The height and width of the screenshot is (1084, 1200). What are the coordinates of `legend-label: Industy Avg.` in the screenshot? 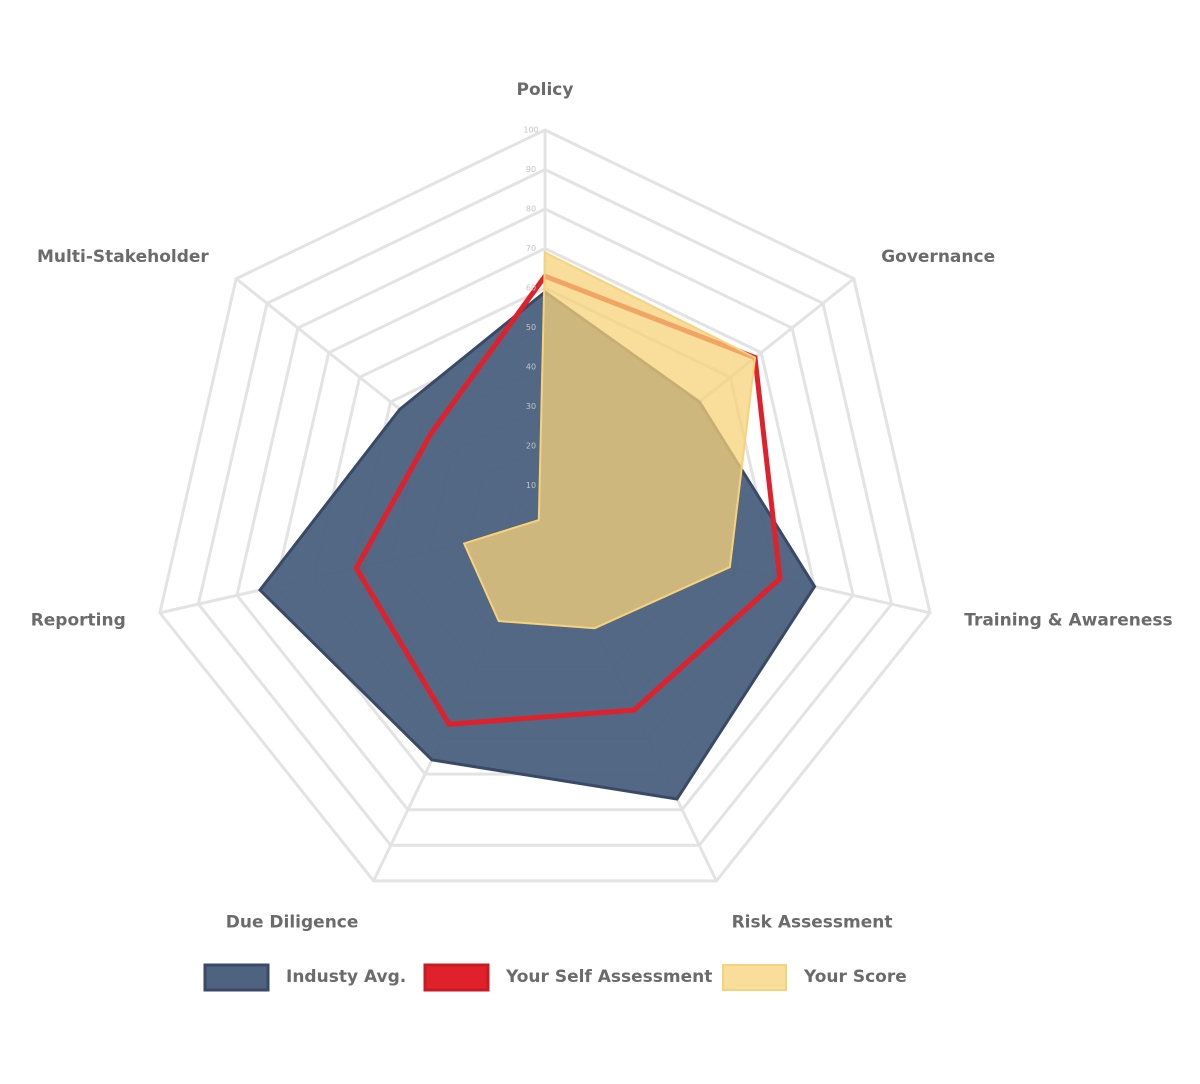 It's located at (346, 977).